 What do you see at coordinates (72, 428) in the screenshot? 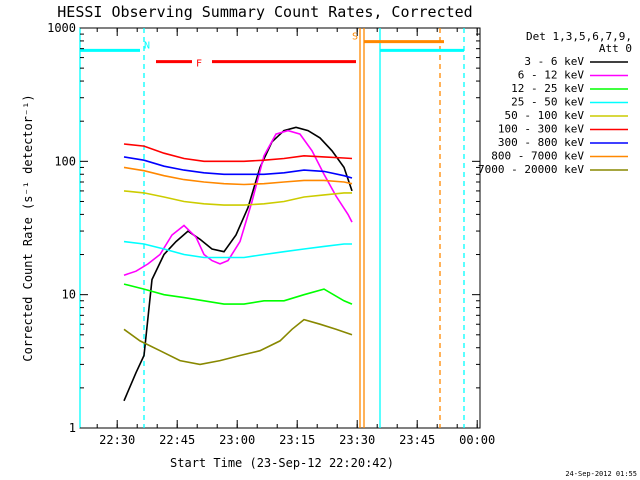
I see `y-tick-label-0: 1` at bounding box center [72, 428].